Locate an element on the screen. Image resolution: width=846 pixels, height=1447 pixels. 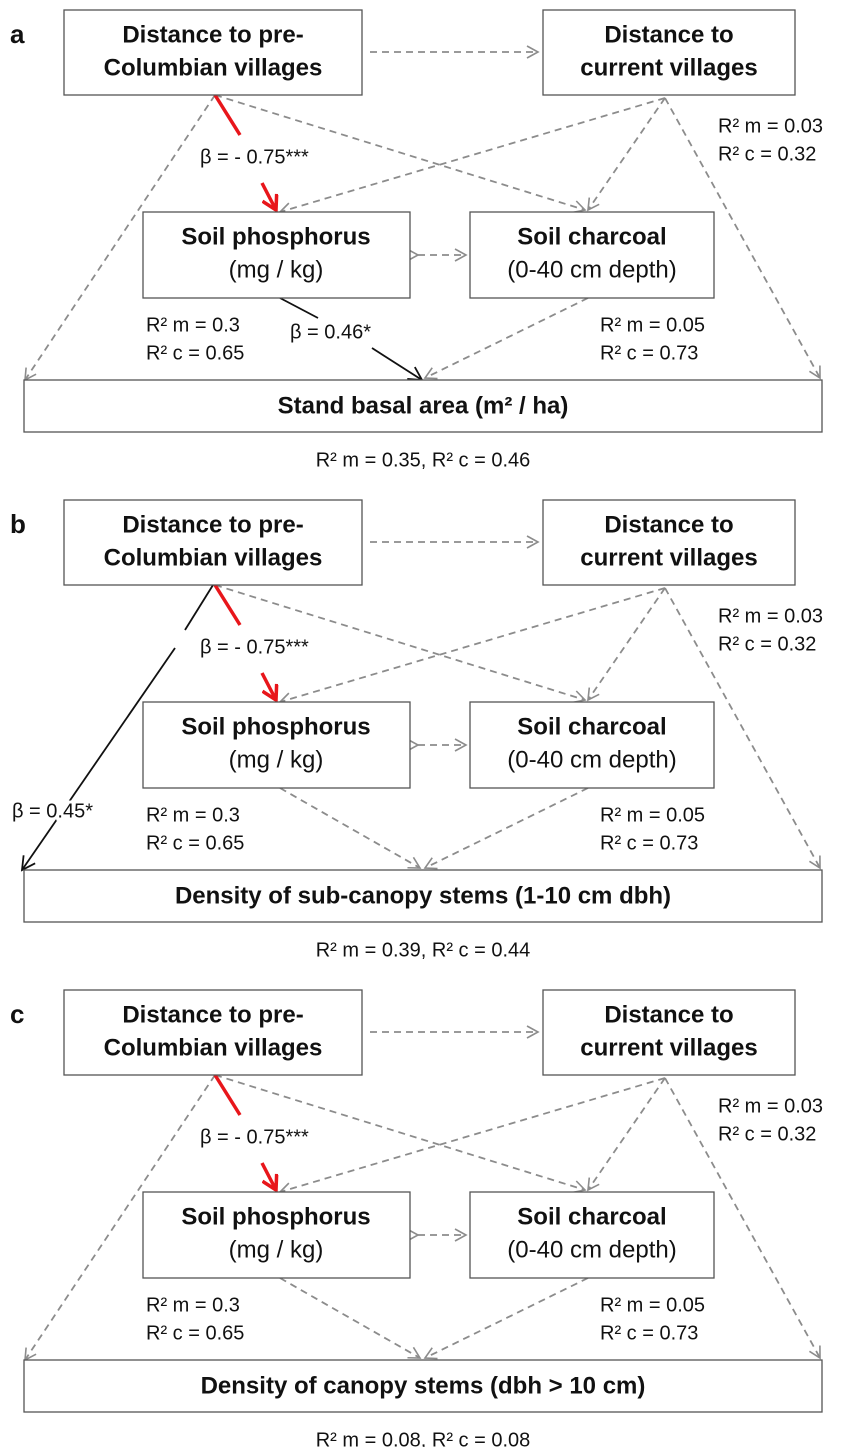
panel-label: c is located at coordinates (17, 1014).